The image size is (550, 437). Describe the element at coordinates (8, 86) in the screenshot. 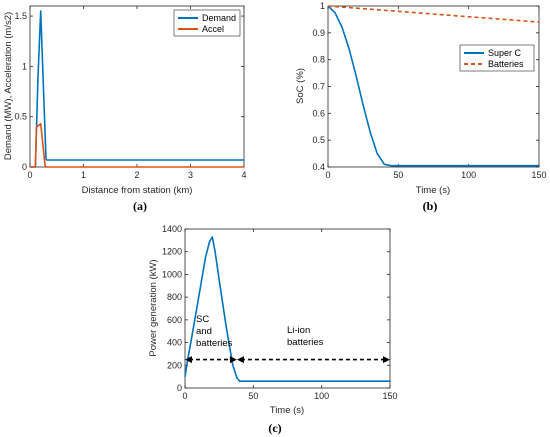

I see `panel-a-ylabel: Demand (MW), Acceleration (m/s2)` at that location.